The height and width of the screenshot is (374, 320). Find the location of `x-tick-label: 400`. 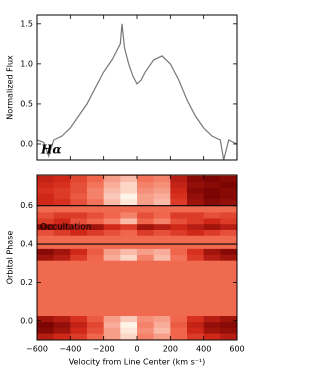

x-tick-label: 400 is located at coordinates (203, 349).